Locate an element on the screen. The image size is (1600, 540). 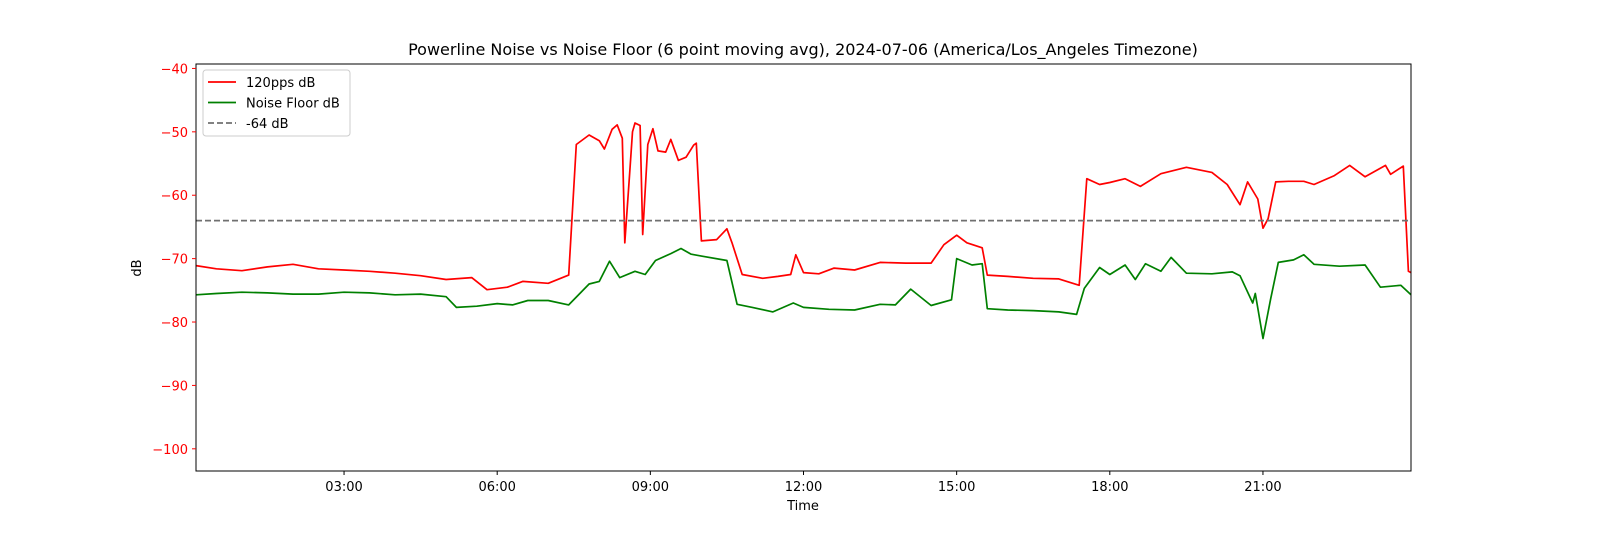
y-tick-label: −90 is located at coordinates (174, 386).